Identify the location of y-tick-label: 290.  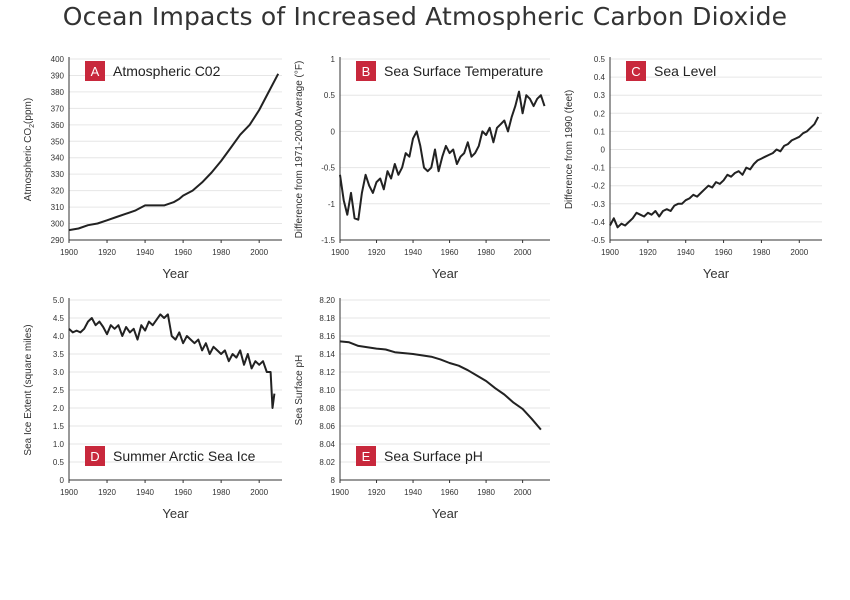
(58, 240).